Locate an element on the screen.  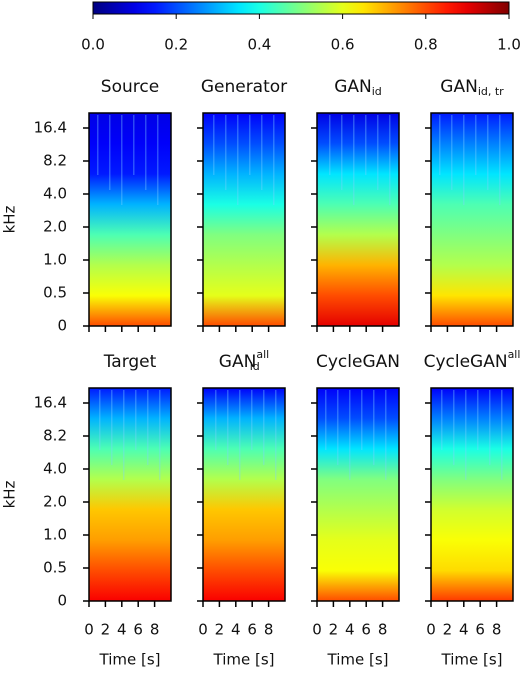
colorbar-tick-label: 0.6 is located at coordinates (343, 45).